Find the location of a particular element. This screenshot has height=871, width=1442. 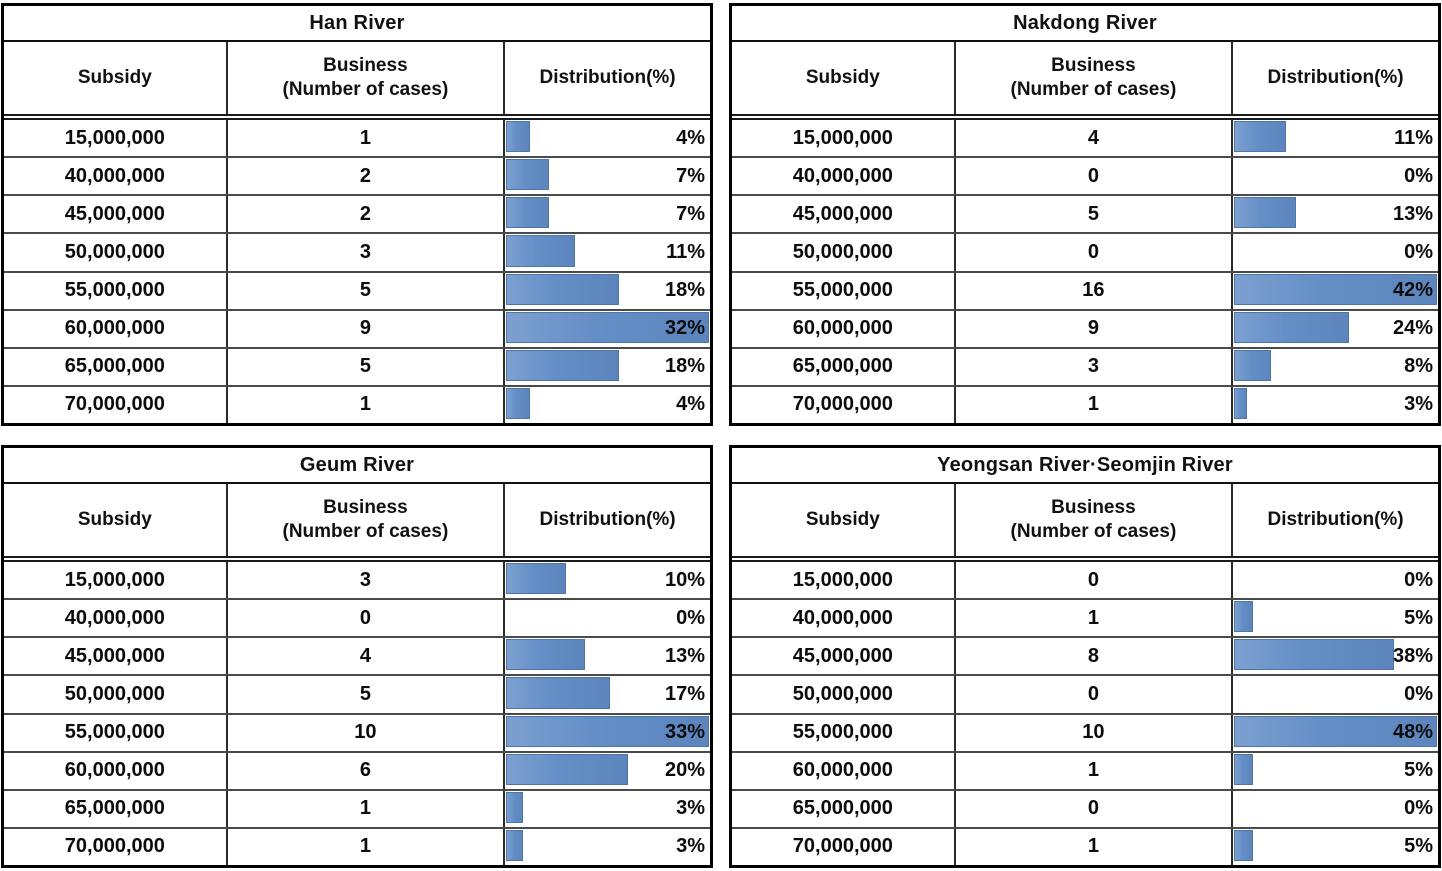

subsidy-cell: 45,000,000 is located at coordinates (114, 655).